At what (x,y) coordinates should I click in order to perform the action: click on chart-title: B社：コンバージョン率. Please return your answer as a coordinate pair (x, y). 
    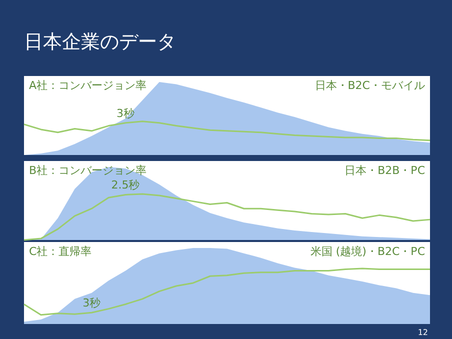
    Looking at the image, I should click on (88, 170).